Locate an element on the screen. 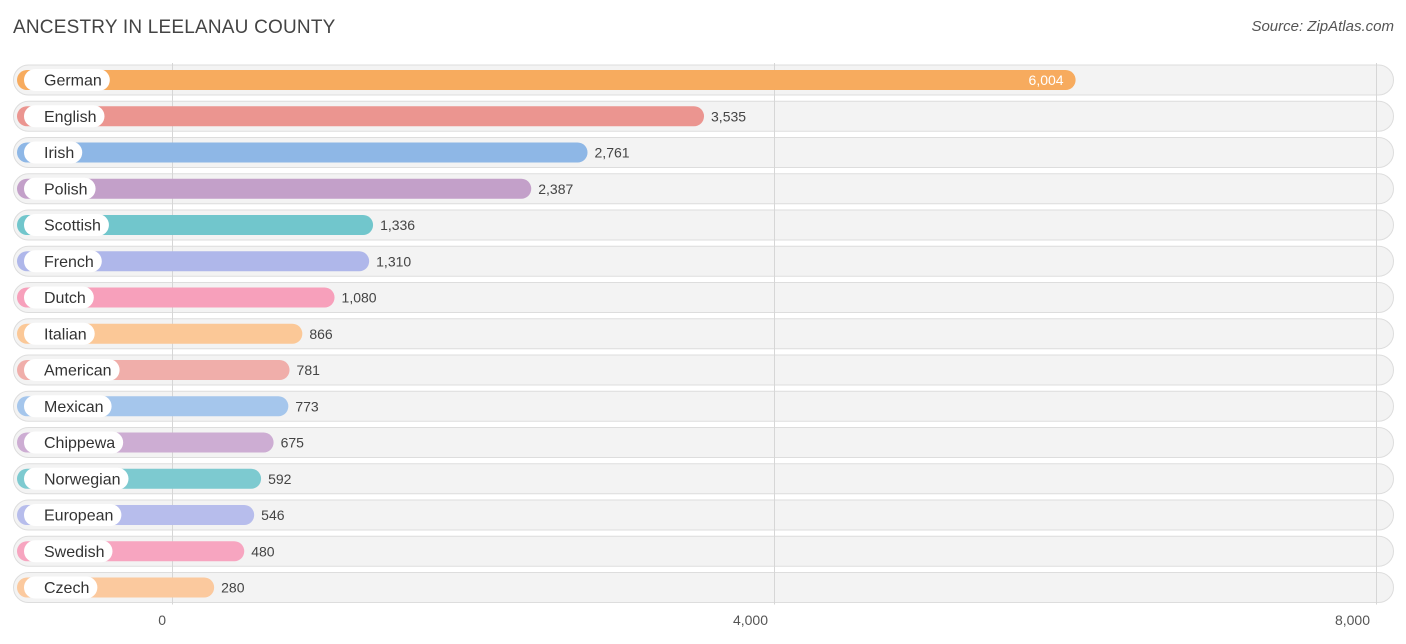 This screenshot has height=644, width=1406. tick-label: 8,000 is located at coordinates (1352, 620).